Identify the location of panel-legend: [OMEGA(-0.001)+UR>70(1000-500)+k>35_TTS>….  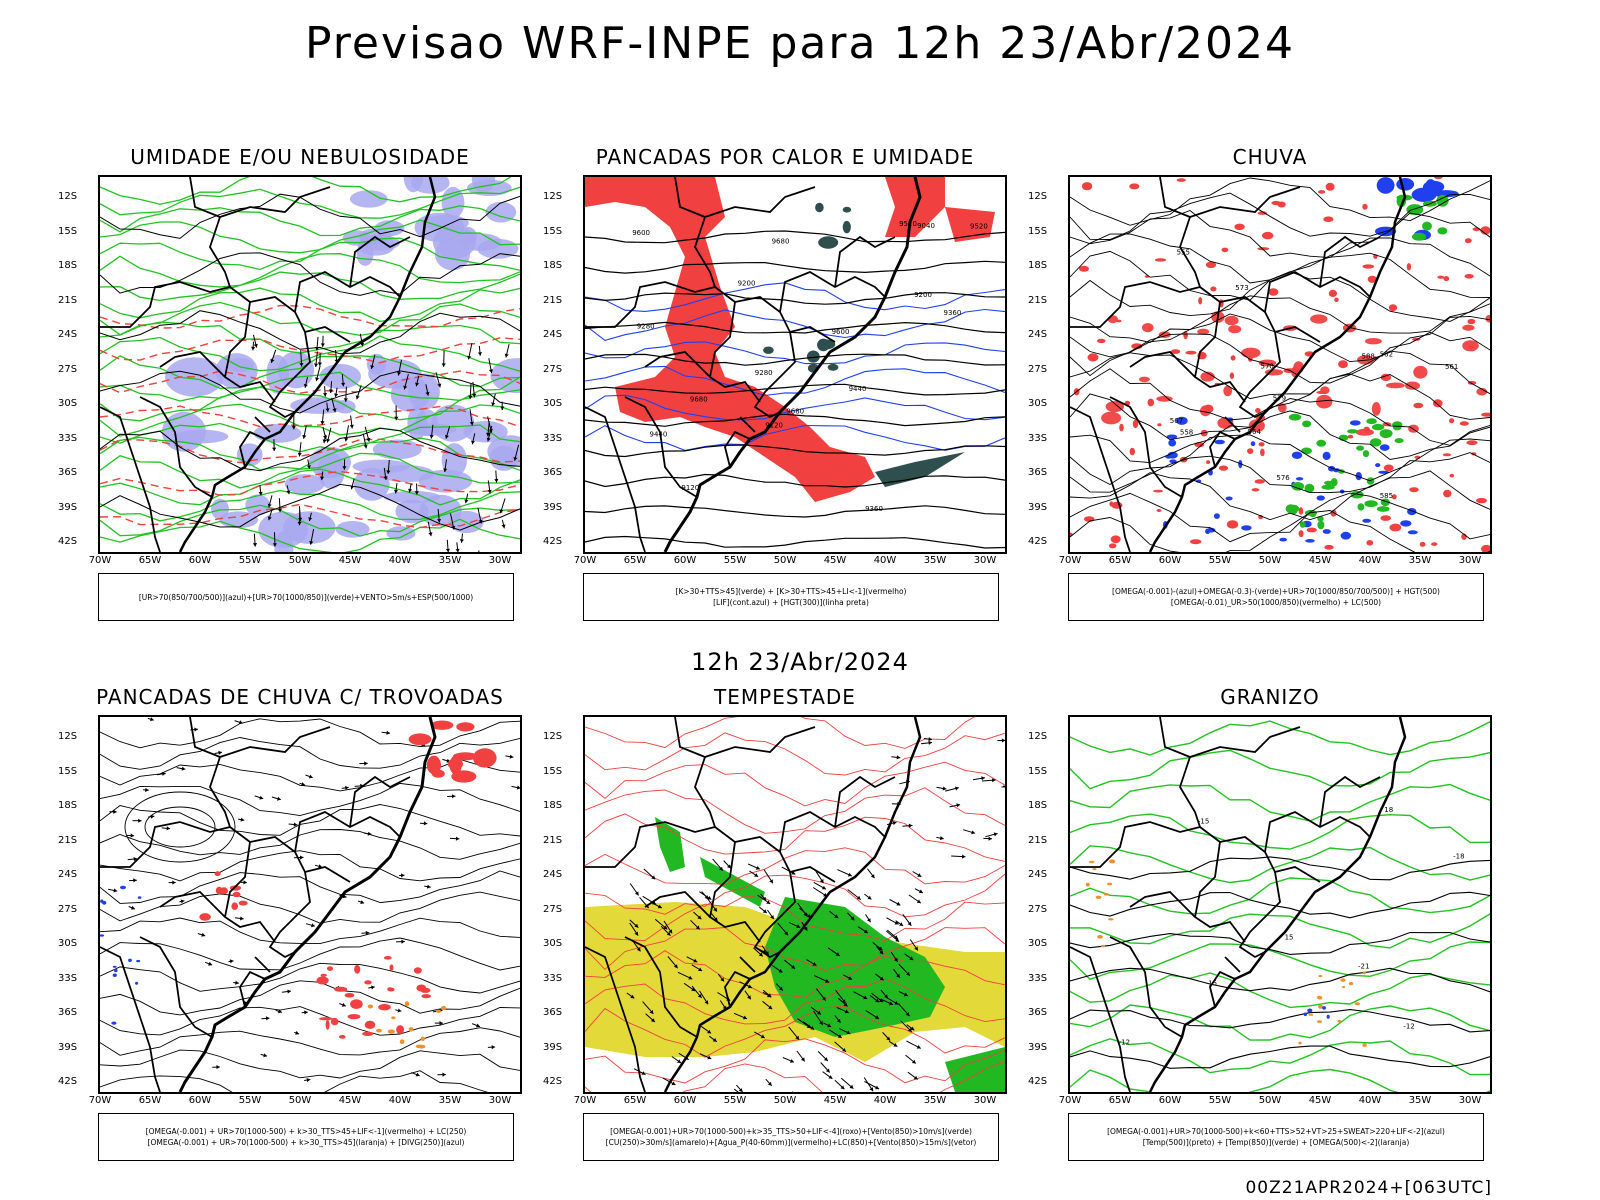
(791, 1137).